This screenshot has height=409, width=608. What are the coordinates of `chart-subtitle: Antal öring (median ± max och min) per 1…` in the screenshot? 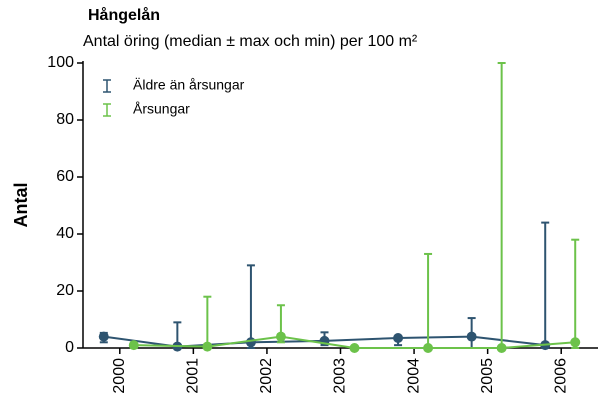 It's located at (250, 41).